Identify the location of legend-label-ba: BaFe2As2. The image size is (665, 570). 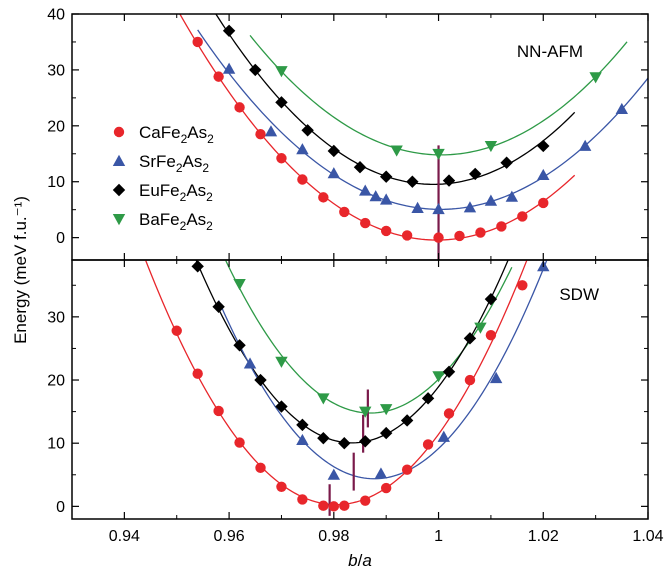
(176, 221).